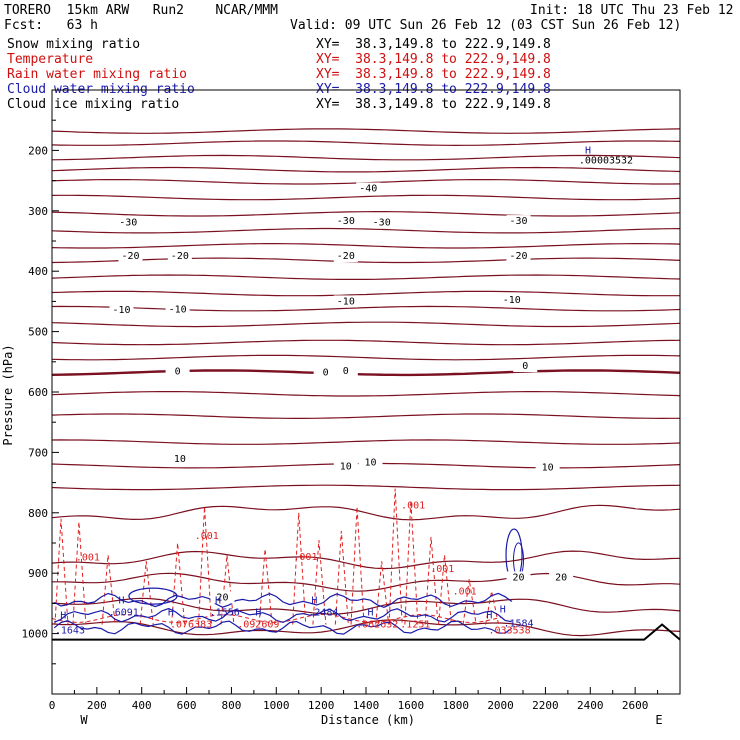 This screenshot has height=740, width=740. Describe the element at coordinates (51, 25) in the screenshot. I see `header-fcst: Fcst: 63 h` at that location.